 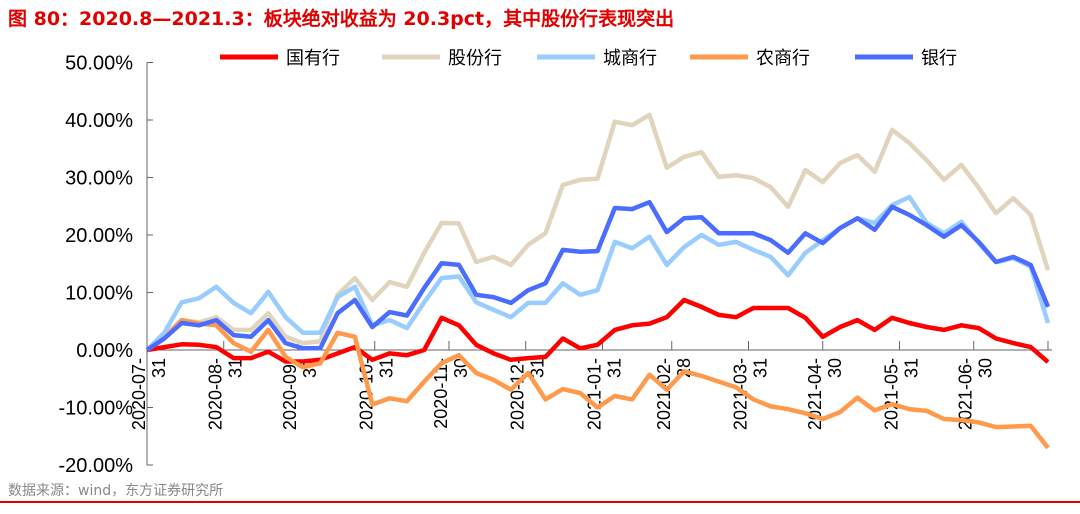 I want to click on y-tick-label: 10.00%, so click(x=99, y=294).